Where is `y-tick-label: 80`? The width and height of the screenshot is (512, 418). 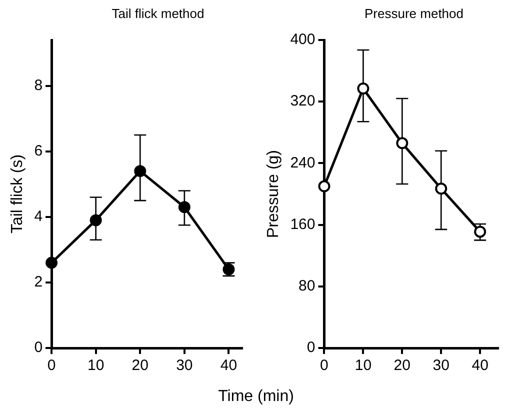 y-tick-label: 80 is located at coordinates (307, 286).